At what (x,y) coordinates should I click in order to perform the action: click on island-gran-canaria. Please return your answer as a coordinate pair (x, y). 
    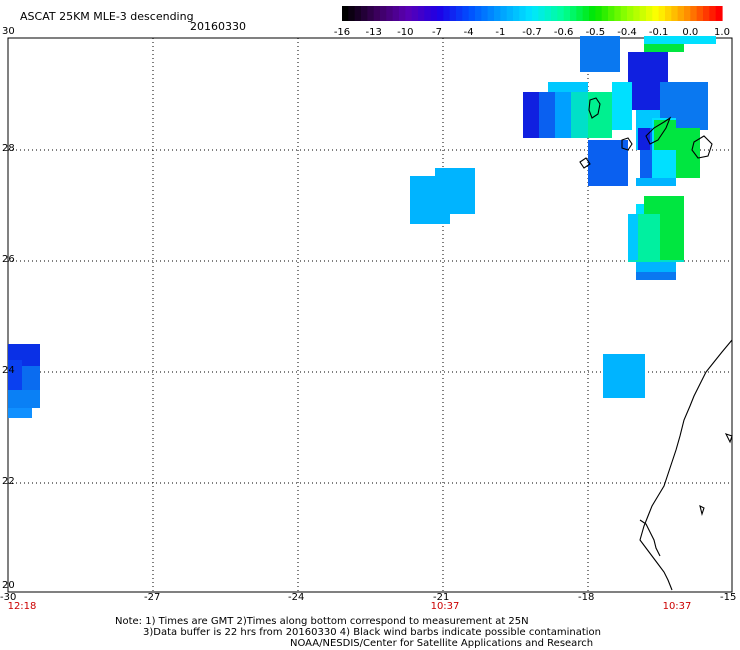
    Looking at the image, I should click on (702, 147).